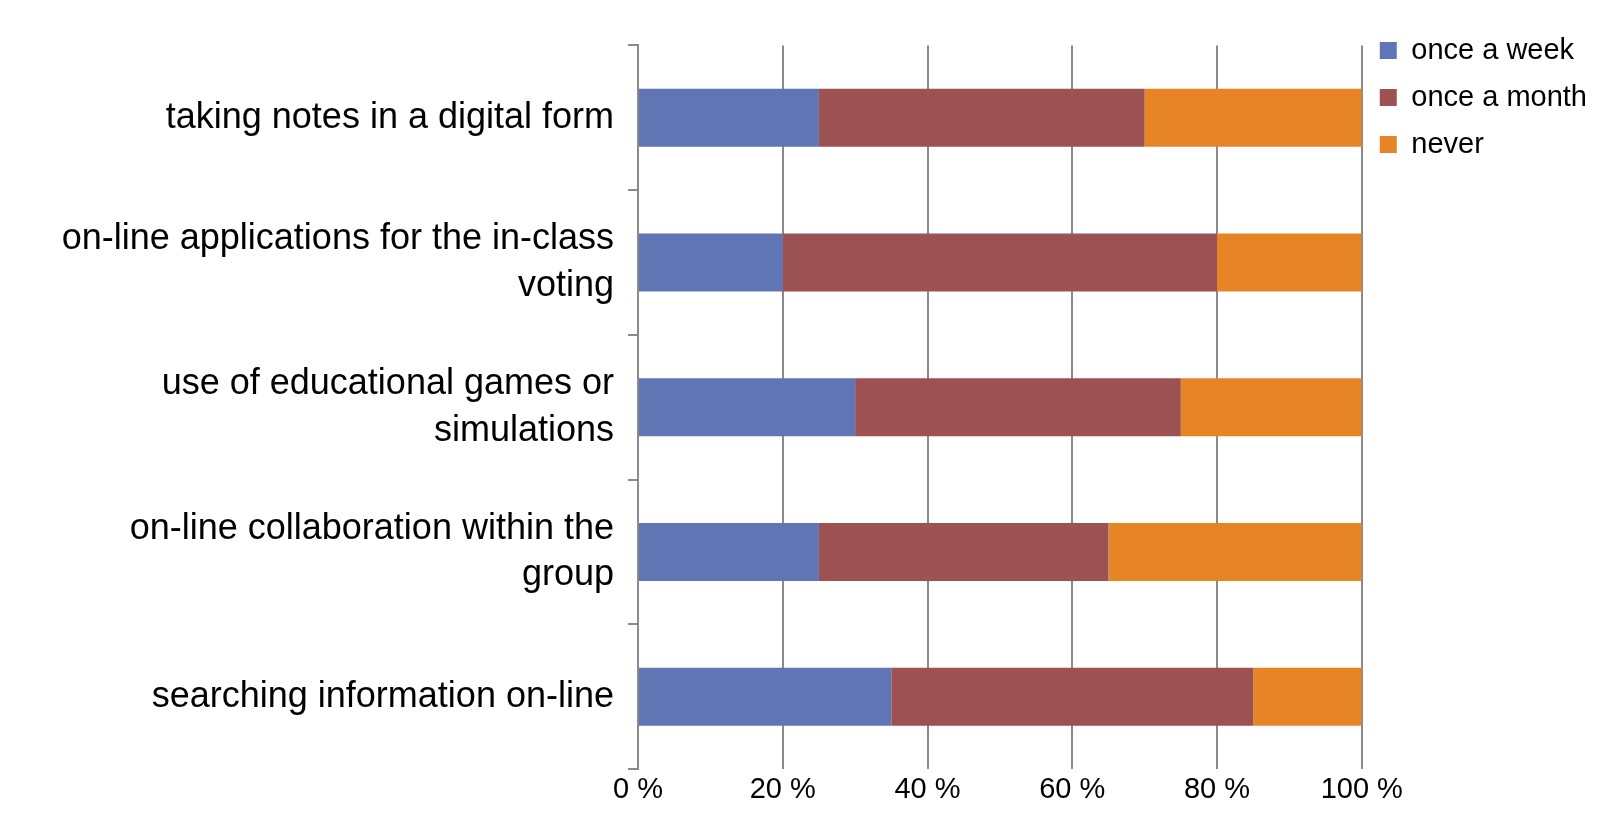  I want to click on legend-label: once a week, so click(1493, 48).